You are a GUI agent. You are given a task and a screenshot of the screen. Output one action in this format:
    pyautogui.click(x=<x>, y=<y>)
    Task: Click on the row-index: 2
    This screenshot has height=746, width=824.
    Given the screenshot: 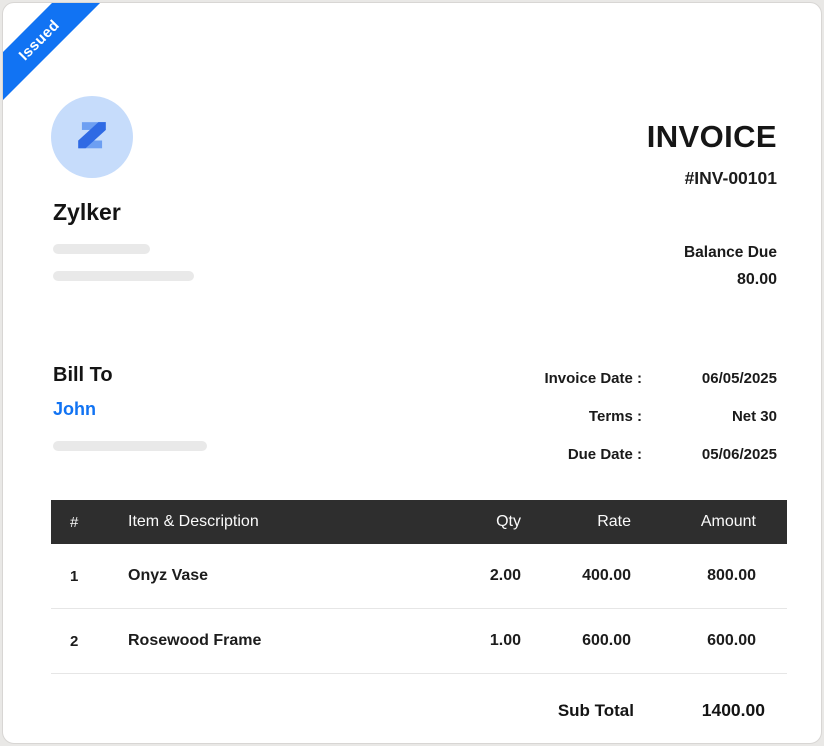 What is the action you would take?
    pyautogui.click(x=74, y=641)
    